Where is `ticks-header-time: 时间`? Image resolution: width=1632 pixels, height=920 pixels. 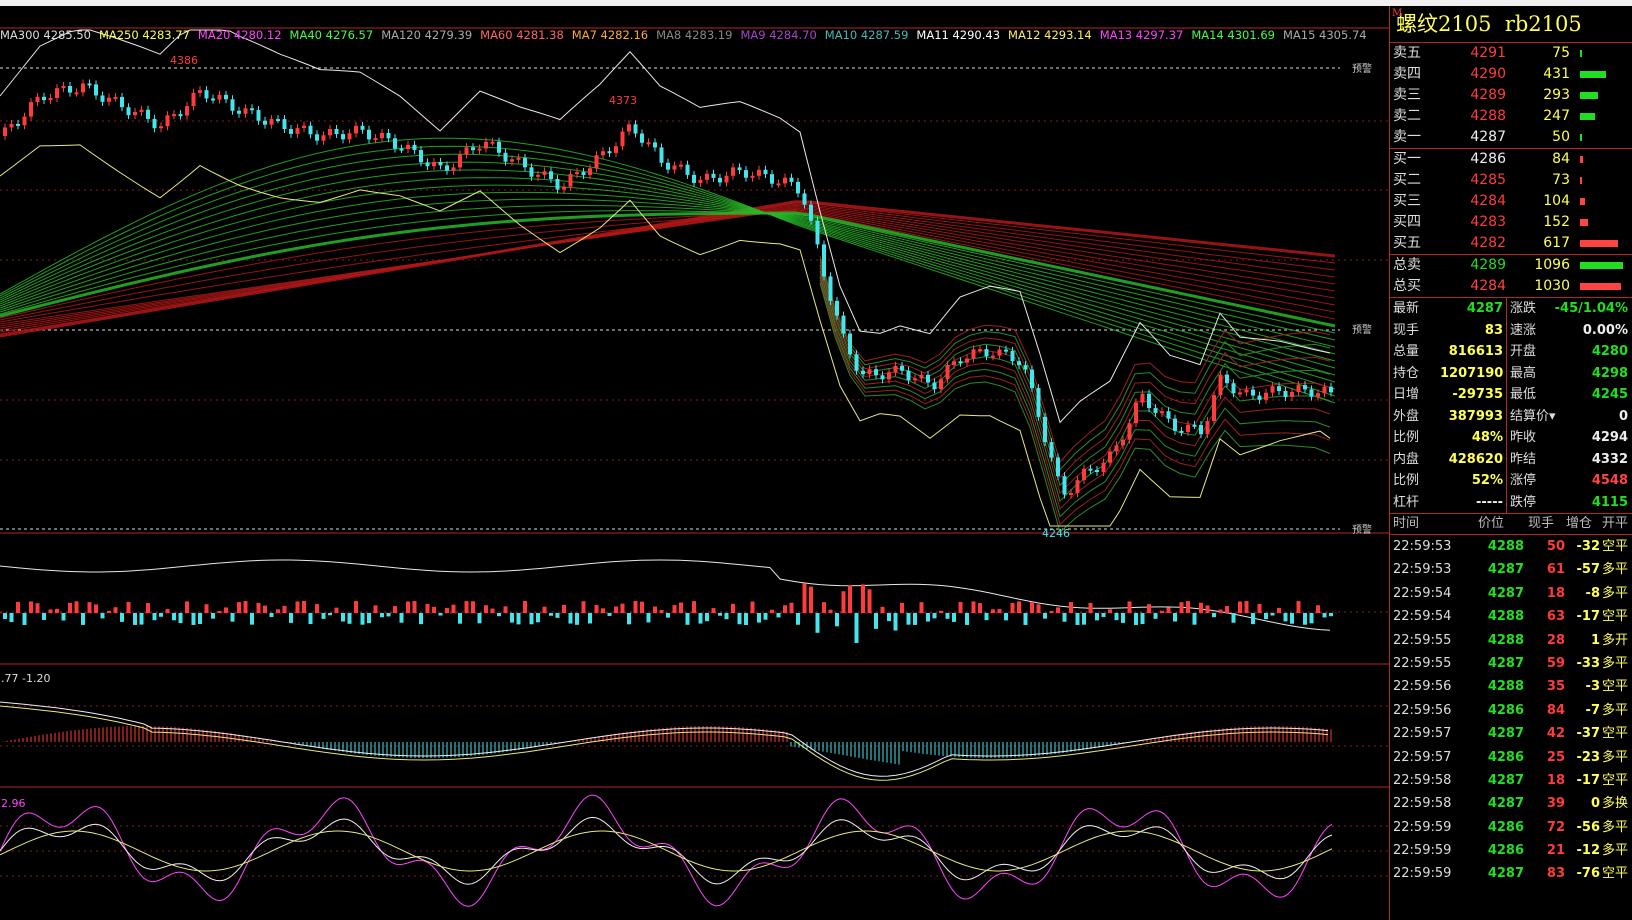
ticks-header-time: 时间 is located at coordinates (1406, 523).